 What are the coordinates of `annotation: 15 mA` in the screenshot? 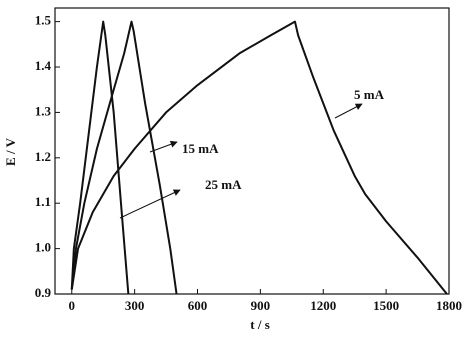 It's located at (200, 148).